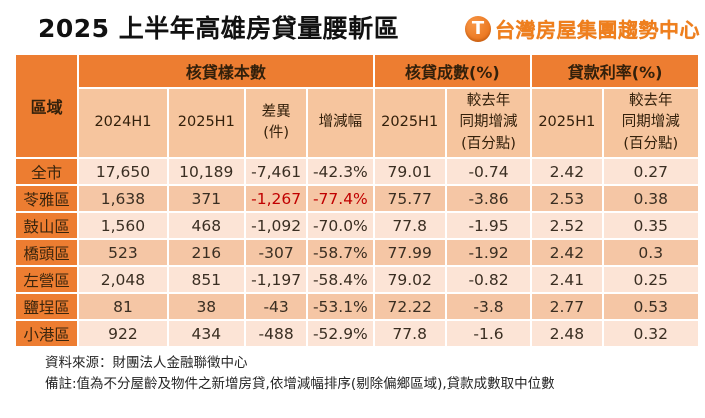 The height and width of the screenshot is (418, 705). I want to click on value-cell: -70.0%, so click(340, 225).